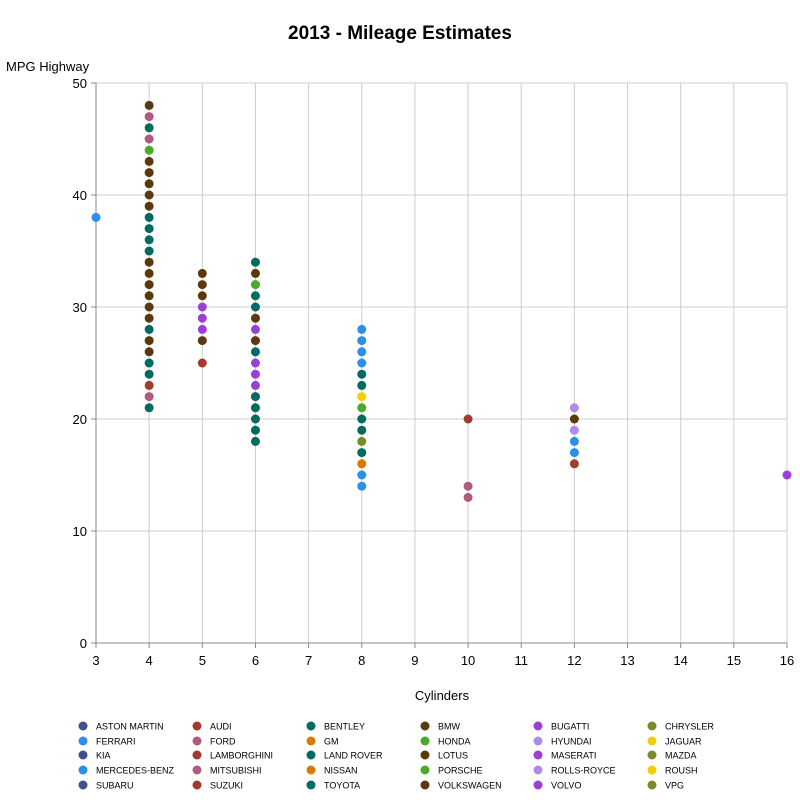 The image size is (800, 800). Describe the element at coordinates (135, 771) in the screenshot. I see `legend-label: MERCEDES-BENZ` at that location.